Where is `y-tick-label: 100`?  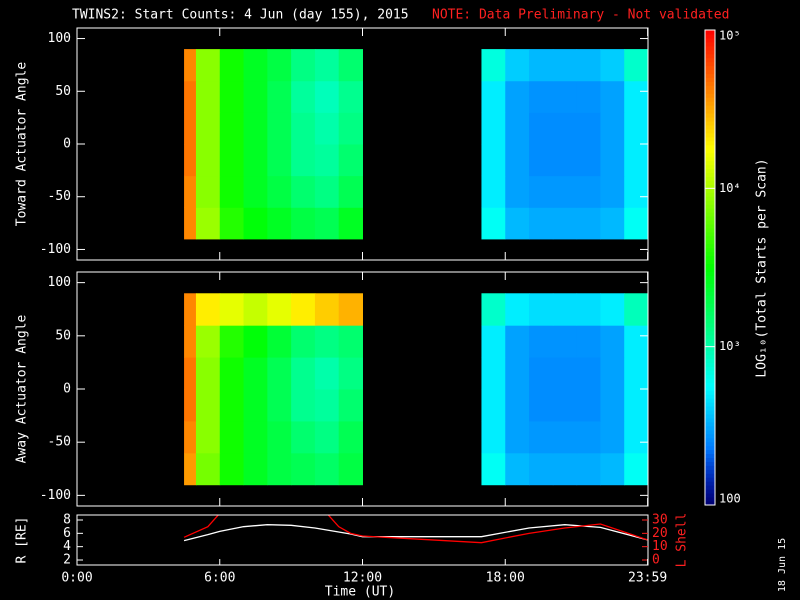 y-tick-label: 100 is located at coordinates (59, 38).